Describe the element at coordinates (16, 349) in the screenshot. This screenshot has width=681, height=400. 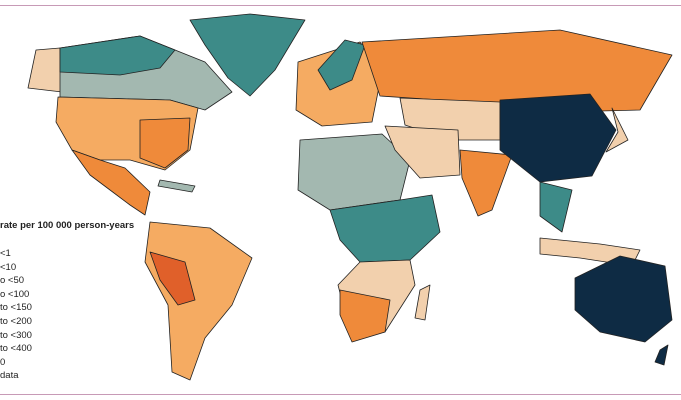
I see `legend-item: to <400` at that location.